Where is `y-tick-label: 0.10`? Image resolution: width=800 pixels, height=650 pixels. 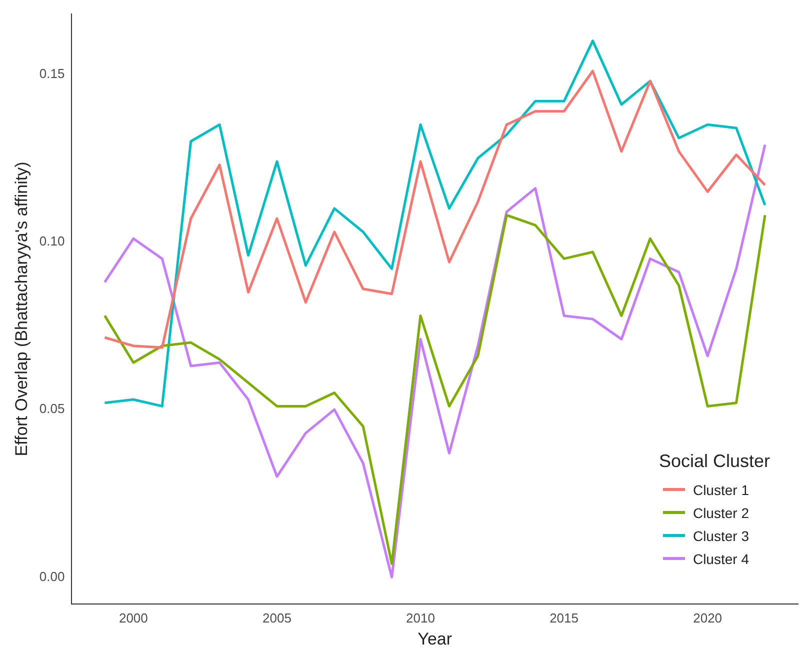
y-tick-label: 0.10 is located at coordinates (52, 241).